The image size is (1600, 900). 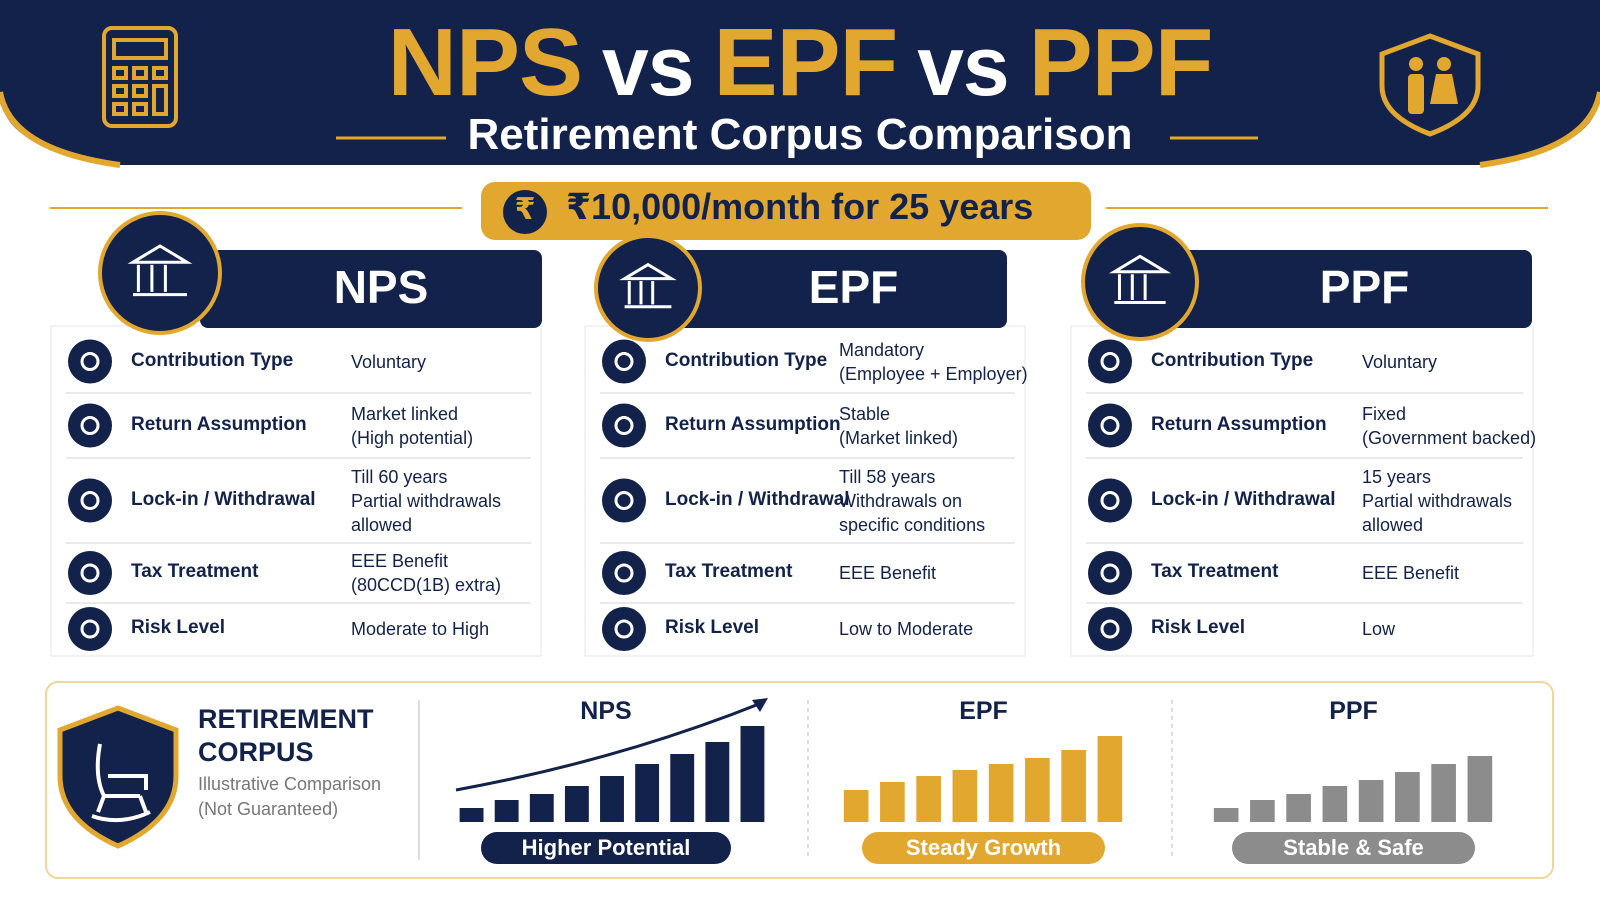 I want to click on row-label: Contribution Type, so click(x=746, y=360).